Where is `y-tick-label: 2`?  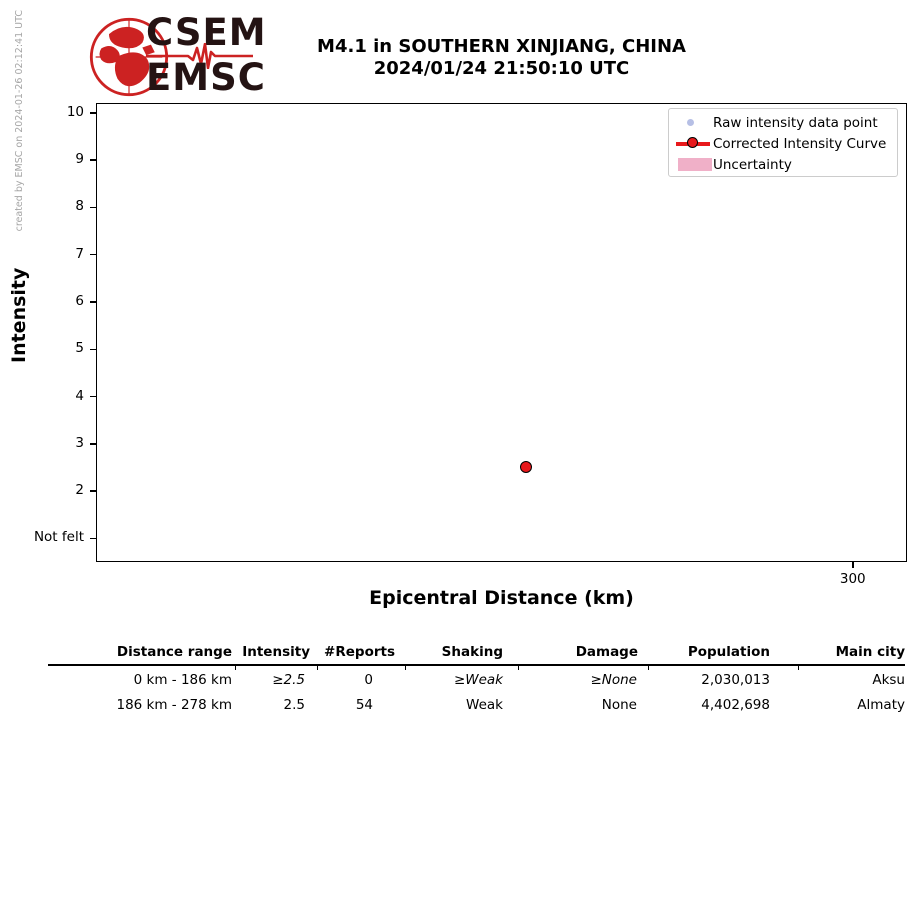 y-tick-label: 2 is located at coordinates (79, 490).